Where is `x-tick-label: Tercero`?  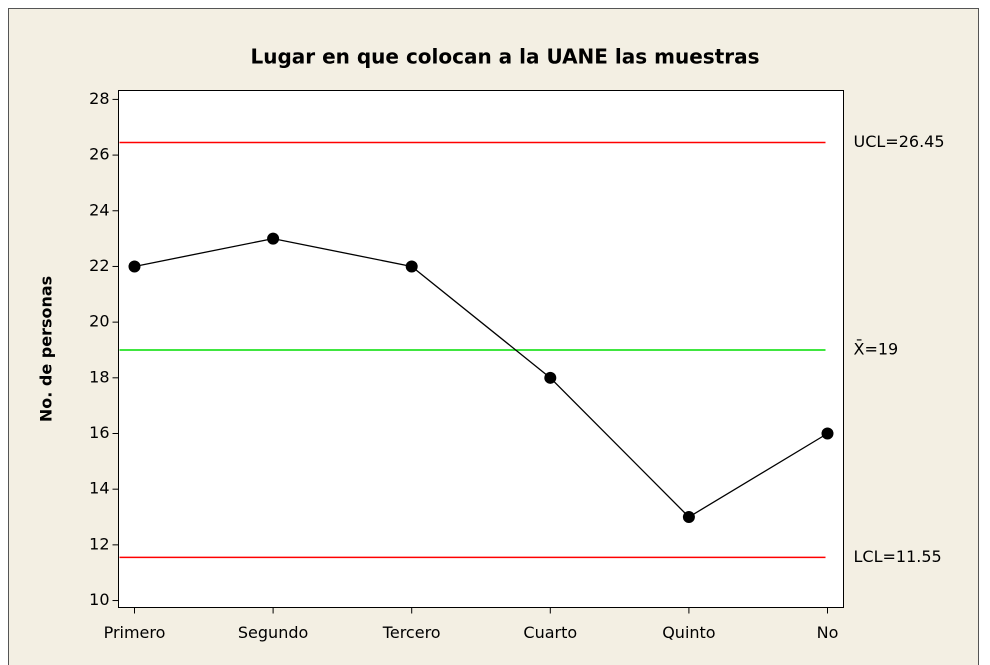
x-tick-label: Tercero is located at coordinates (411, 632).